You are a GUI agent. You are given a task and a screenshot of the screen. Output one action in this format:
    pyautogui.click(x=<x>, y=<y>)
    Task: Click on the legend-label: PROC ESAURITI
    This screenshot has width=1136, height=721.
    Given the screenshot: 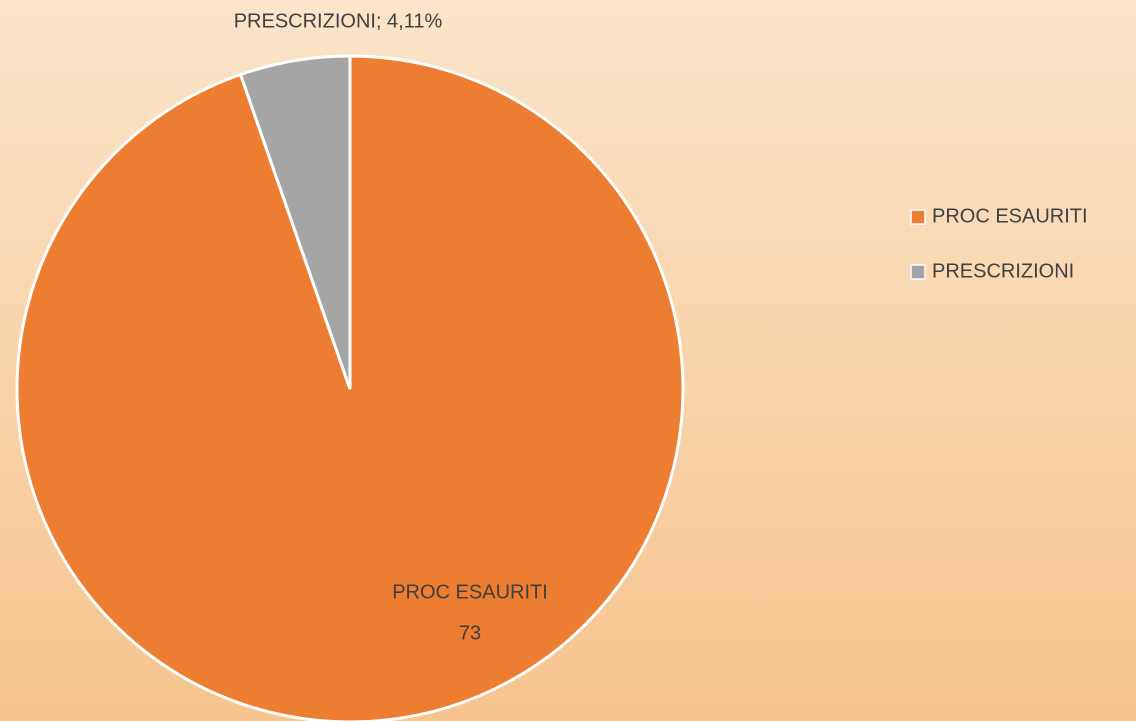 What is the action you would take?
    pyautogui.click(x=1010, y=216)
    